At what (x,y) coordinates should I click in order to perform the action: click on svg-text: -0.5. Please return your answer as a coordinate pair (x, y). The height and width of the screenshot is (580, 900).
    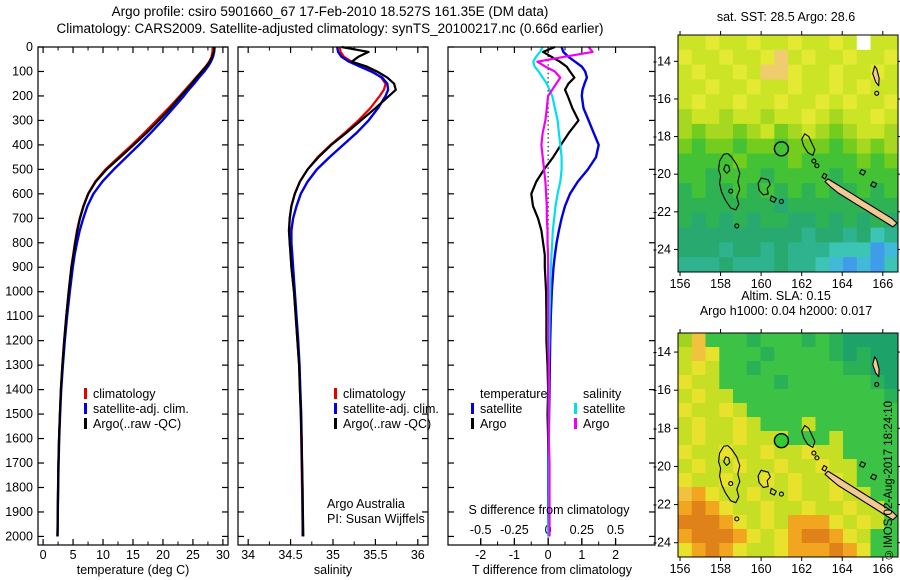
    Looking at the image, I should click on (481, 530).